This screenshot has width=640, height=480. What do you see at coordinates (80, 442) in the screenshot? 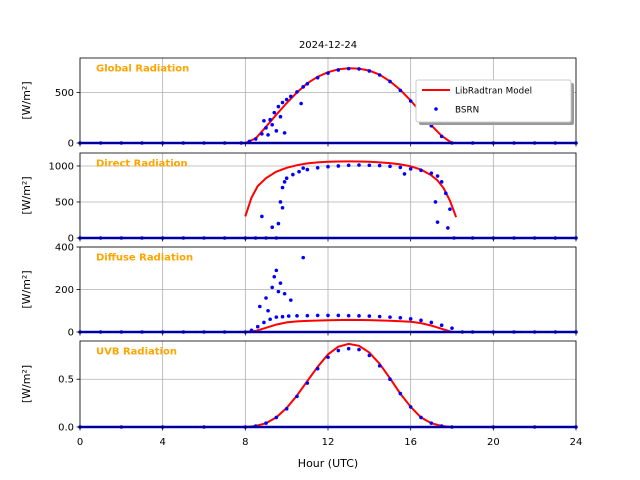
I see `x-tick-label: 0` at bounding box center [80, 442].